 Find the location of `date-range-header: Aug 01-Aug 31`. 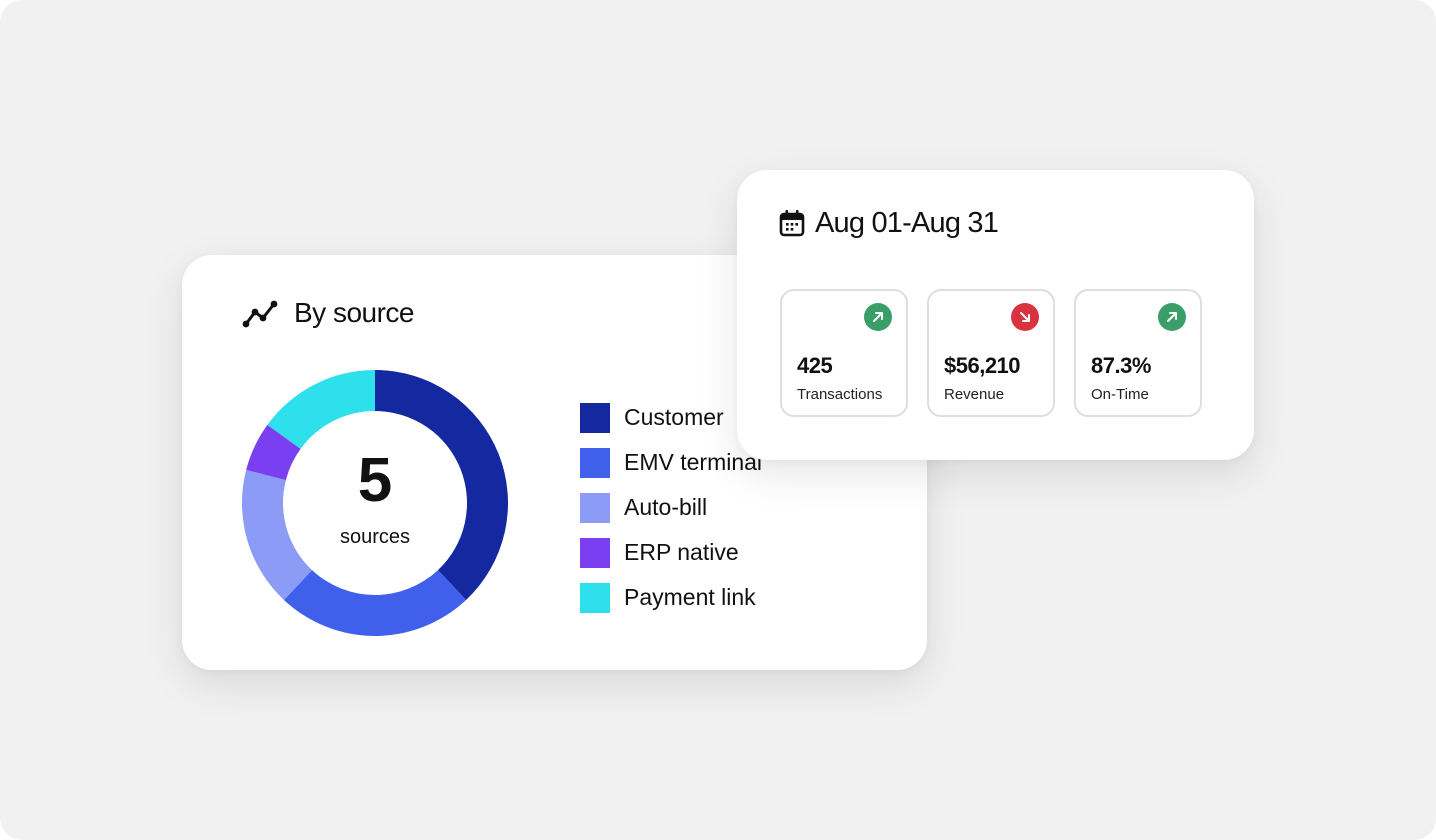

date-range-header: Aug 01-Aug 31 is located at coordinates (889, 223).